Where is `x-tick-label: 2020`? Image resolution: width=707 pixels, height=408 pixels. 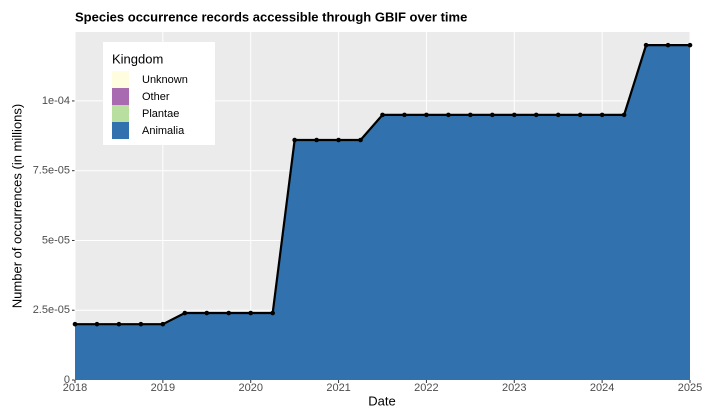
x-tick-label: 2020 is located at coordinates (250, 388).